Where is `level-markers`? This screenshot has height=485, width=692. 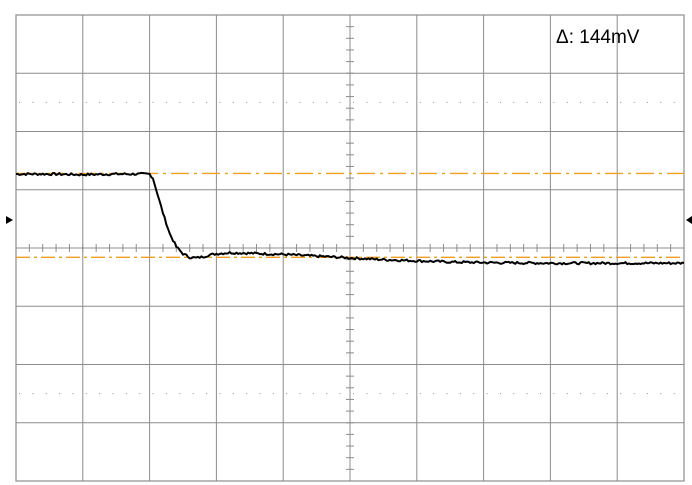 level-markers is located at coordinates (349, 220).